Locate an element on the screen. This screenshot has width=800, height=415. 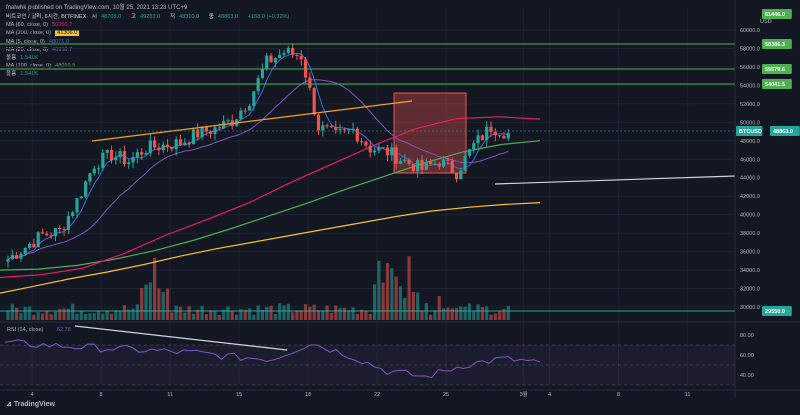
ohlc-open: 시 48705.0 is located at coordinates (106, 17).